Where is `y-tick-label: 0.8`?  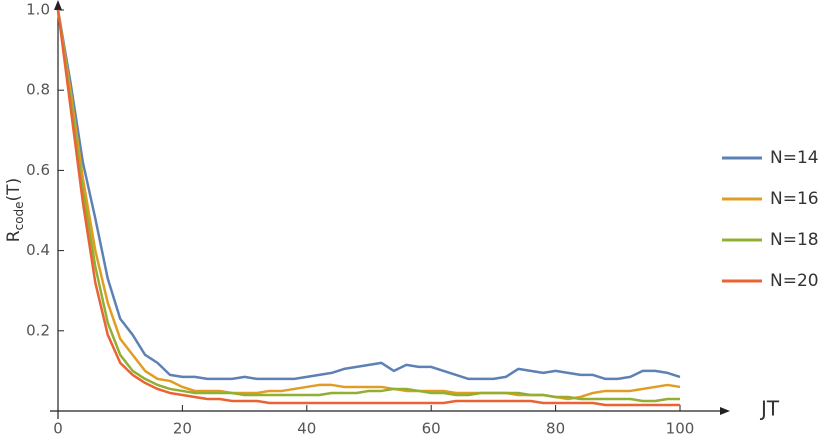
y-tick-label: 0.8 is located at coordinates (38, 90).